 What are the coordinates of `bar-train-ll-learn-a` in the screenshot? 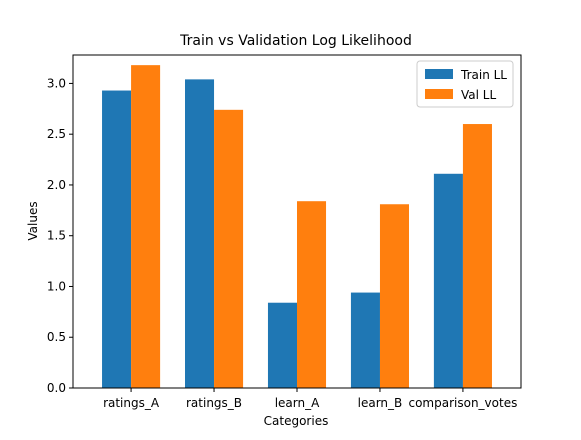 It's located at (282, 345).